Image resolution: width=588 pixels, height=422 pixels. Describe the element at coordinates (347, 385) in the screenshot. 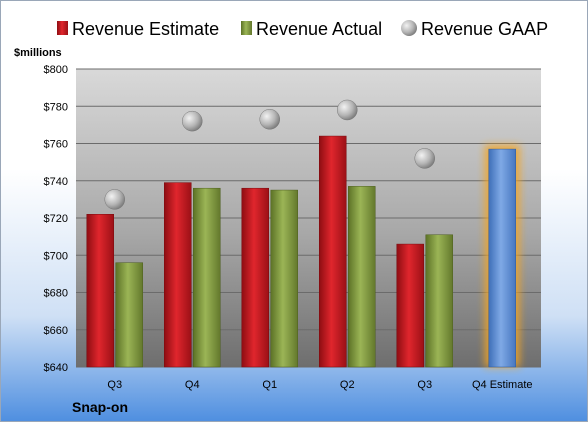

I see `x-tick-label: Q2` at that location.